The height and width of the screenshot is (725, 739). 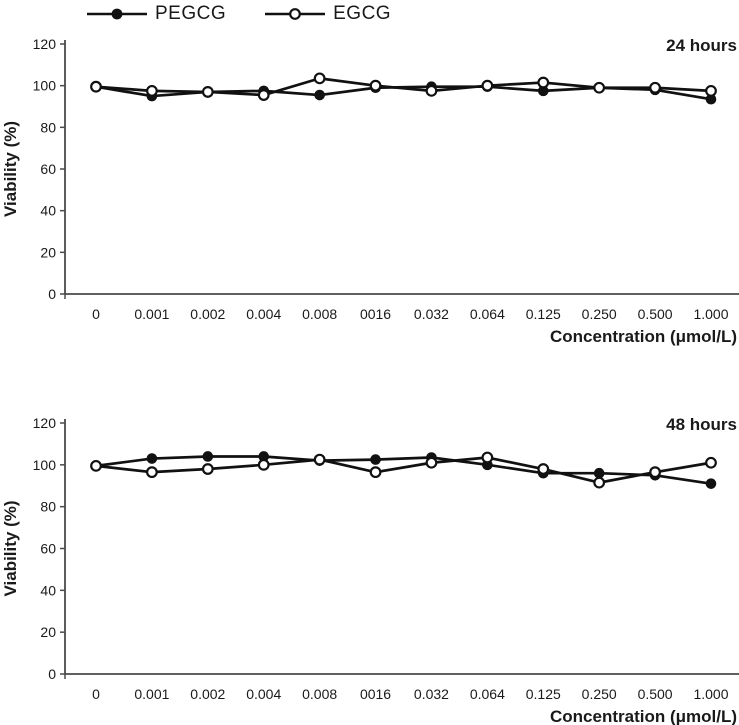 What do you see at coordinates (117, 14) in the screenshot?
I see `filled-circle-marker-icon` at bounding box center [117, 14].